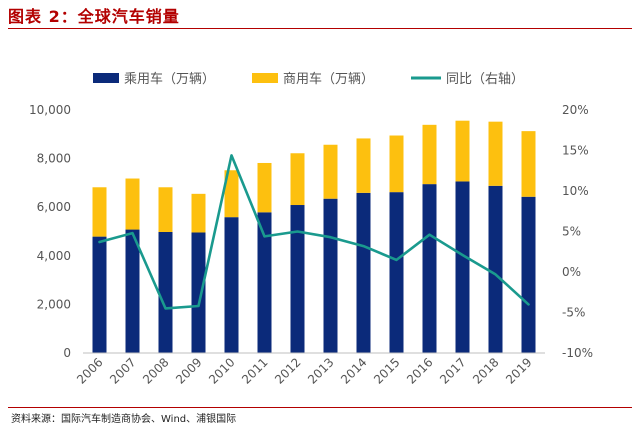  What do you see at coordinates (575, 110) in the screenshot?
I see `right-tick-label: 20%` at bounding box center [575, 110].